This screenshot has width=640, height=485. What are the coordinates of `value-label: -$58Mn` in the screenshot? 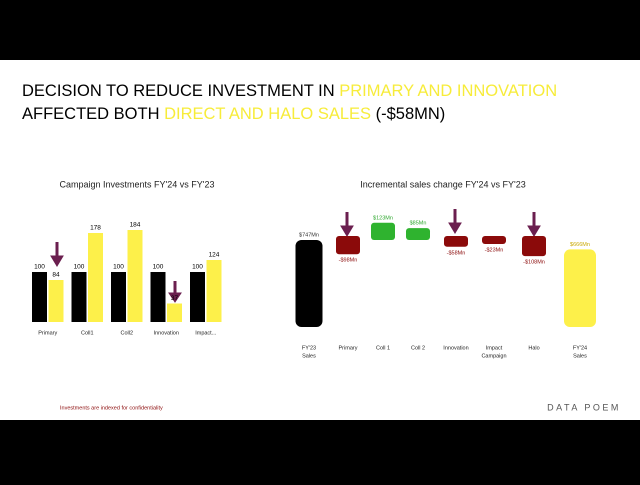 It's located at (456, 253).